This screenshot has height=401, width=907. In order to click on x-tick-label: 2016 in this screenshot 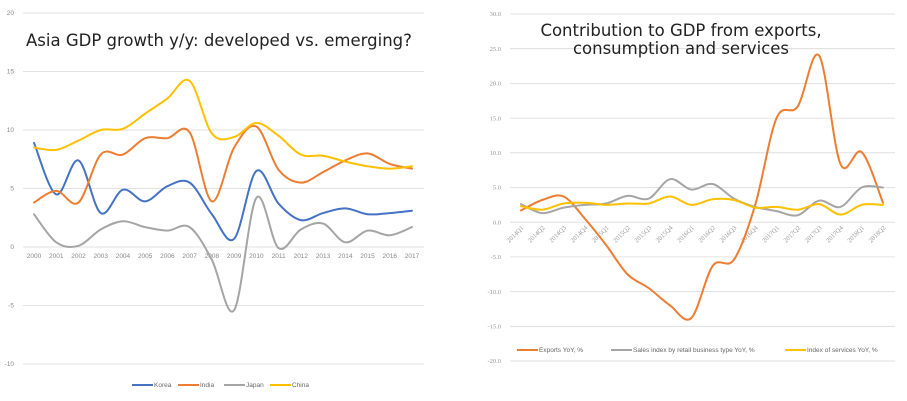, I will do `click(390, 256)`.